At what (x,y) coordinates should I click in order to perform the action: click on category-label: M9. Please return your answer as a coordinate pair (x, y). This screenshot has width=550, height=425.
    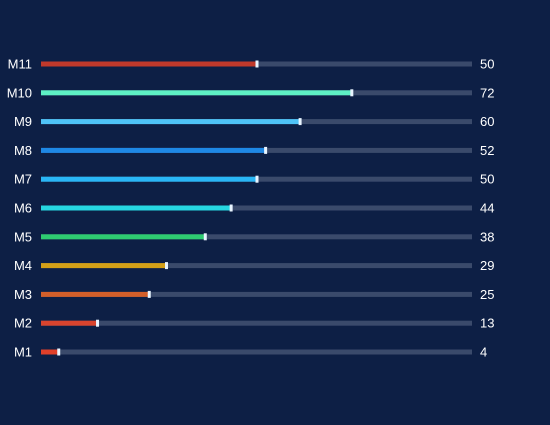
    Looking at the image, I should click on (23, 121).